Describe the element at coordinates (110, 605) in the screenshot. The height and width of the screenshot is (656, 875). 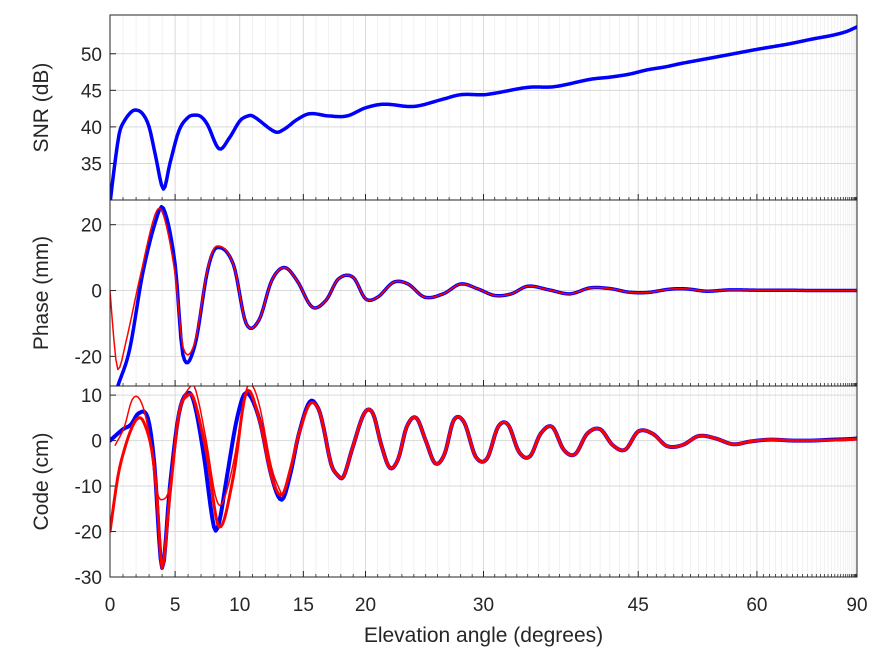
I see `xtick-label: 0` at that location.